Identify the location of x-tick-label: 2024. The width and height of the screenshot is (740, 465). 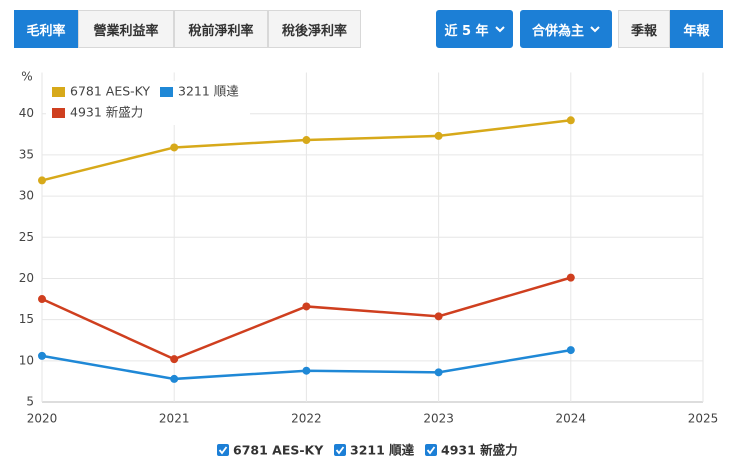
(571, 419).